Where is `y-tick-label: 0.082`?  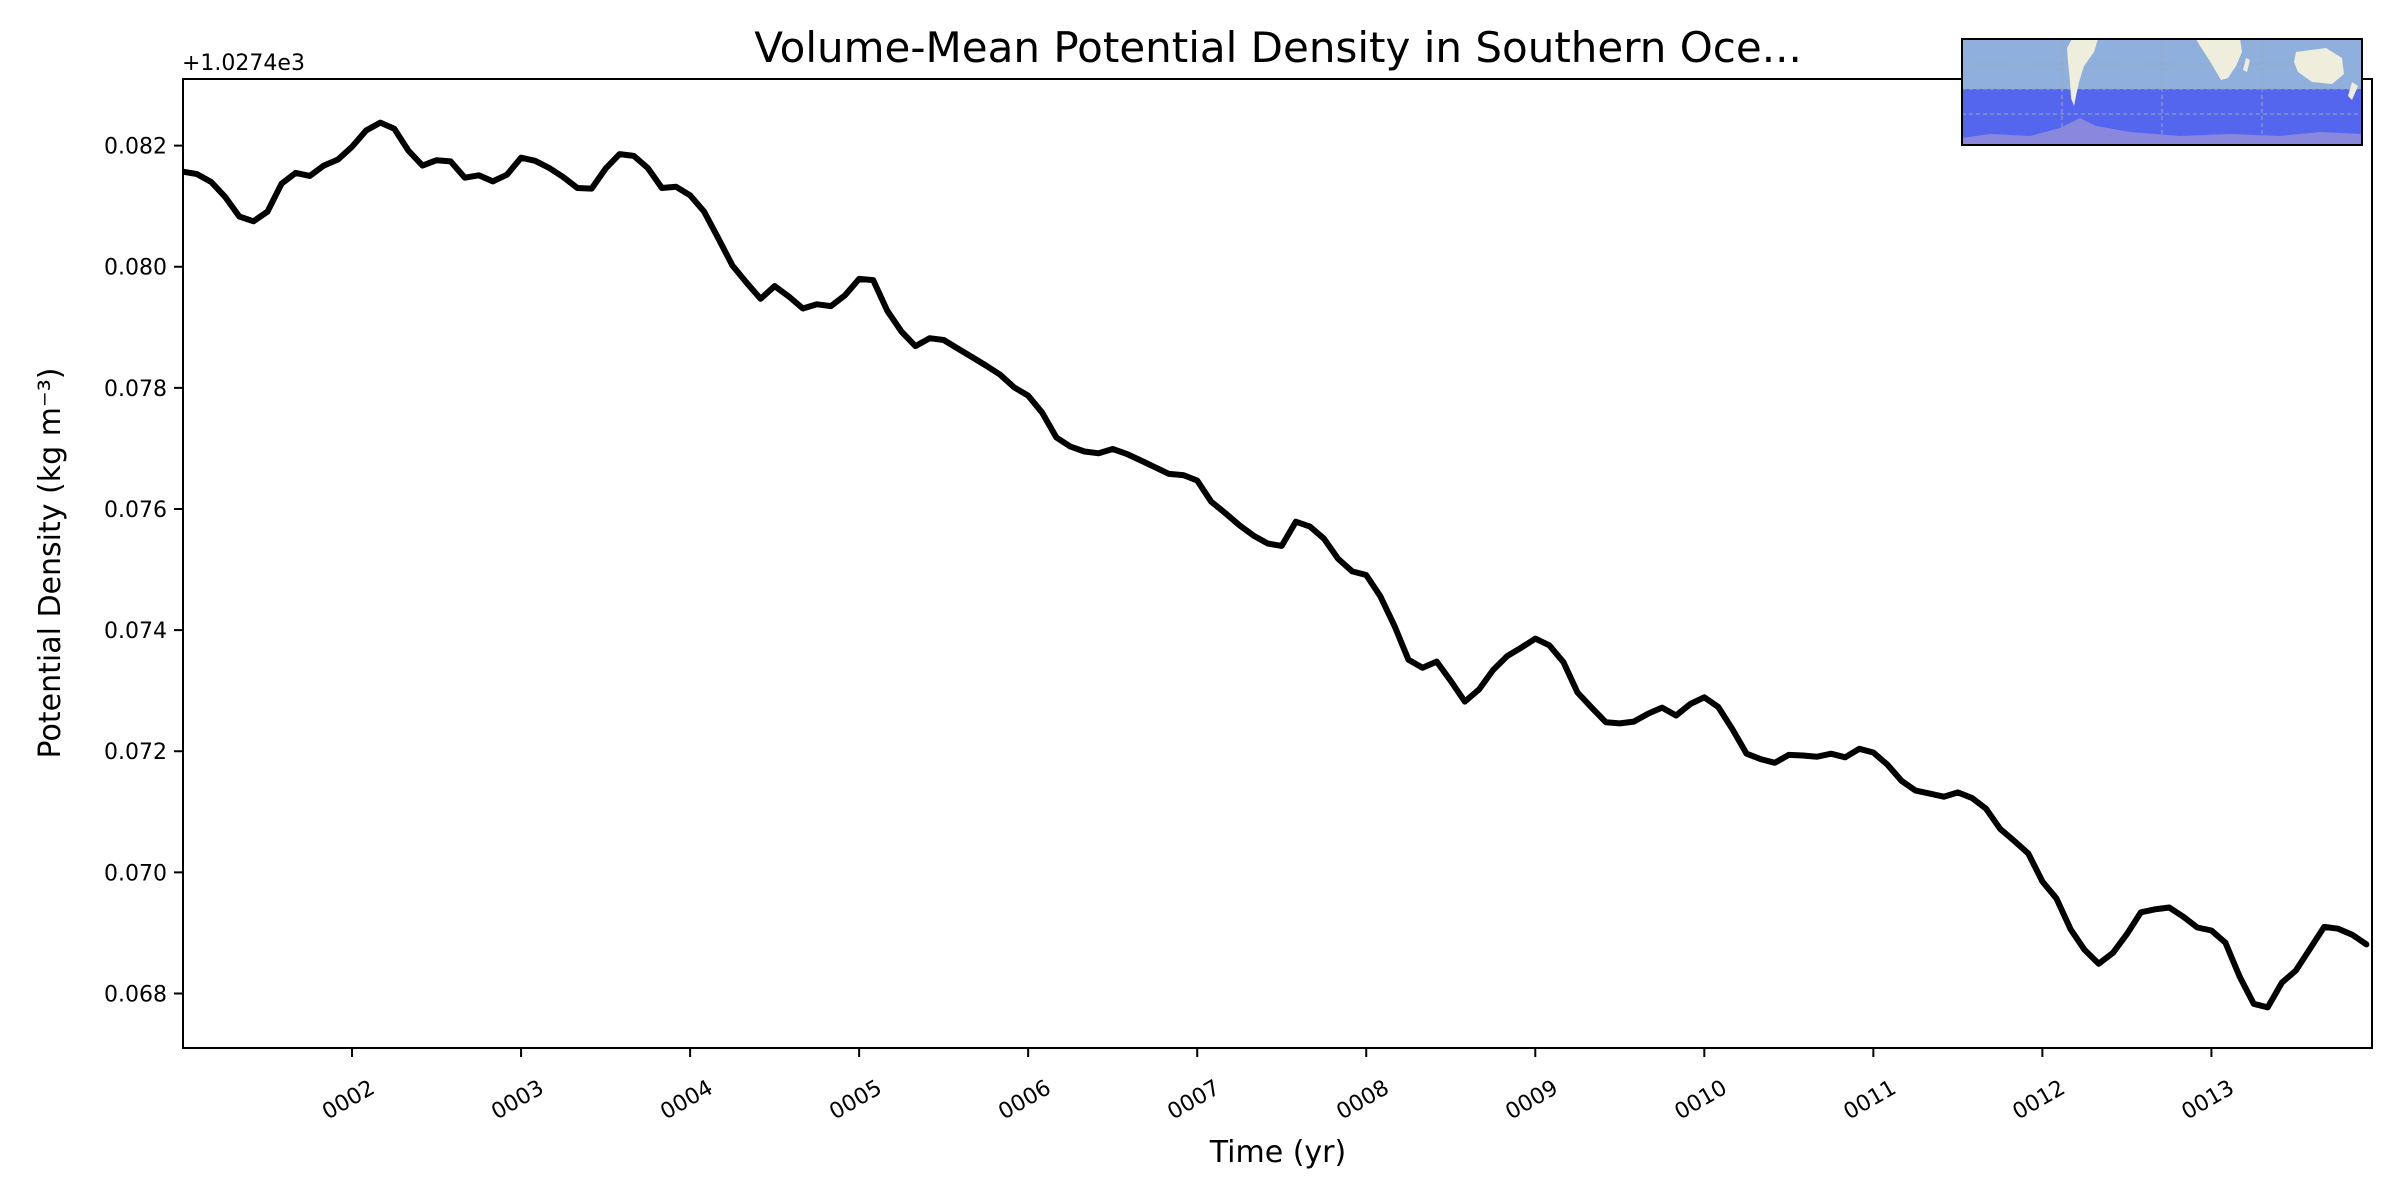 y-tick-label: 0.082 is located at coordinates (135, 147).